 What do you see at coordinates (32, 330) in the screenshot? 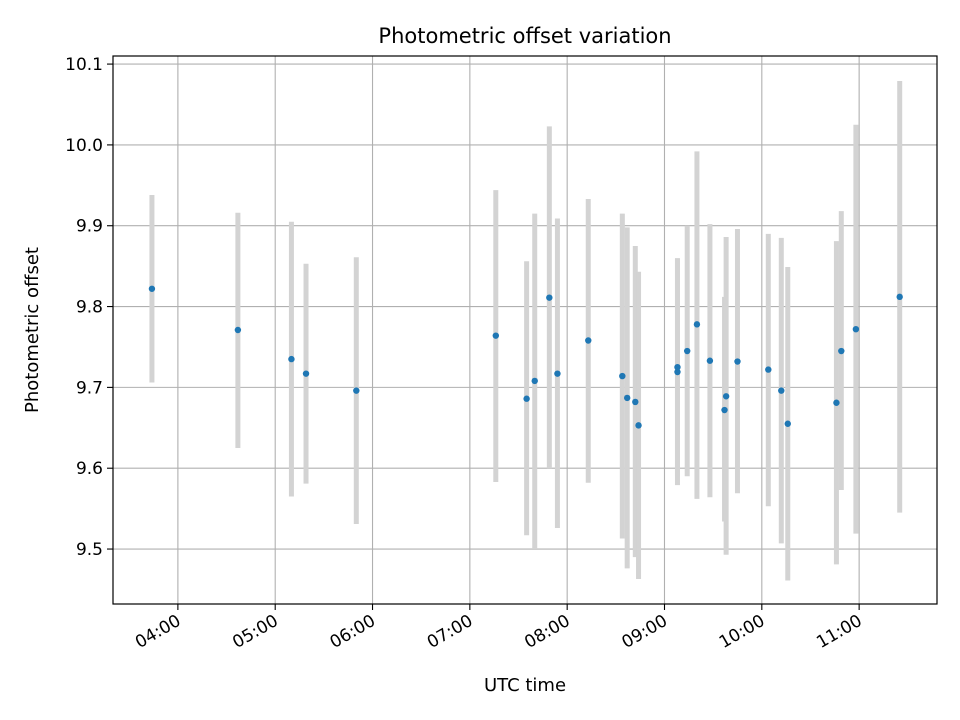
I see `y-axis-label: Photometric offset` at bounding box center [32, 330].